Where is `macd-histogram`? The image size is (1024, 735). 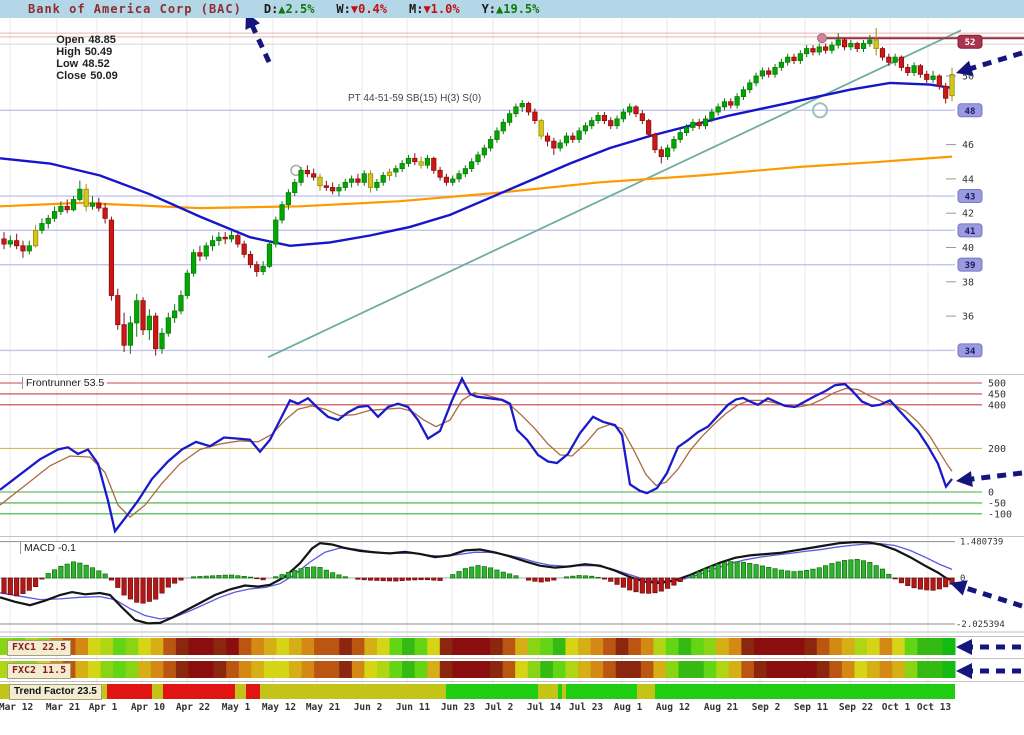 macd-histogram is located at coordinates (478, 581).